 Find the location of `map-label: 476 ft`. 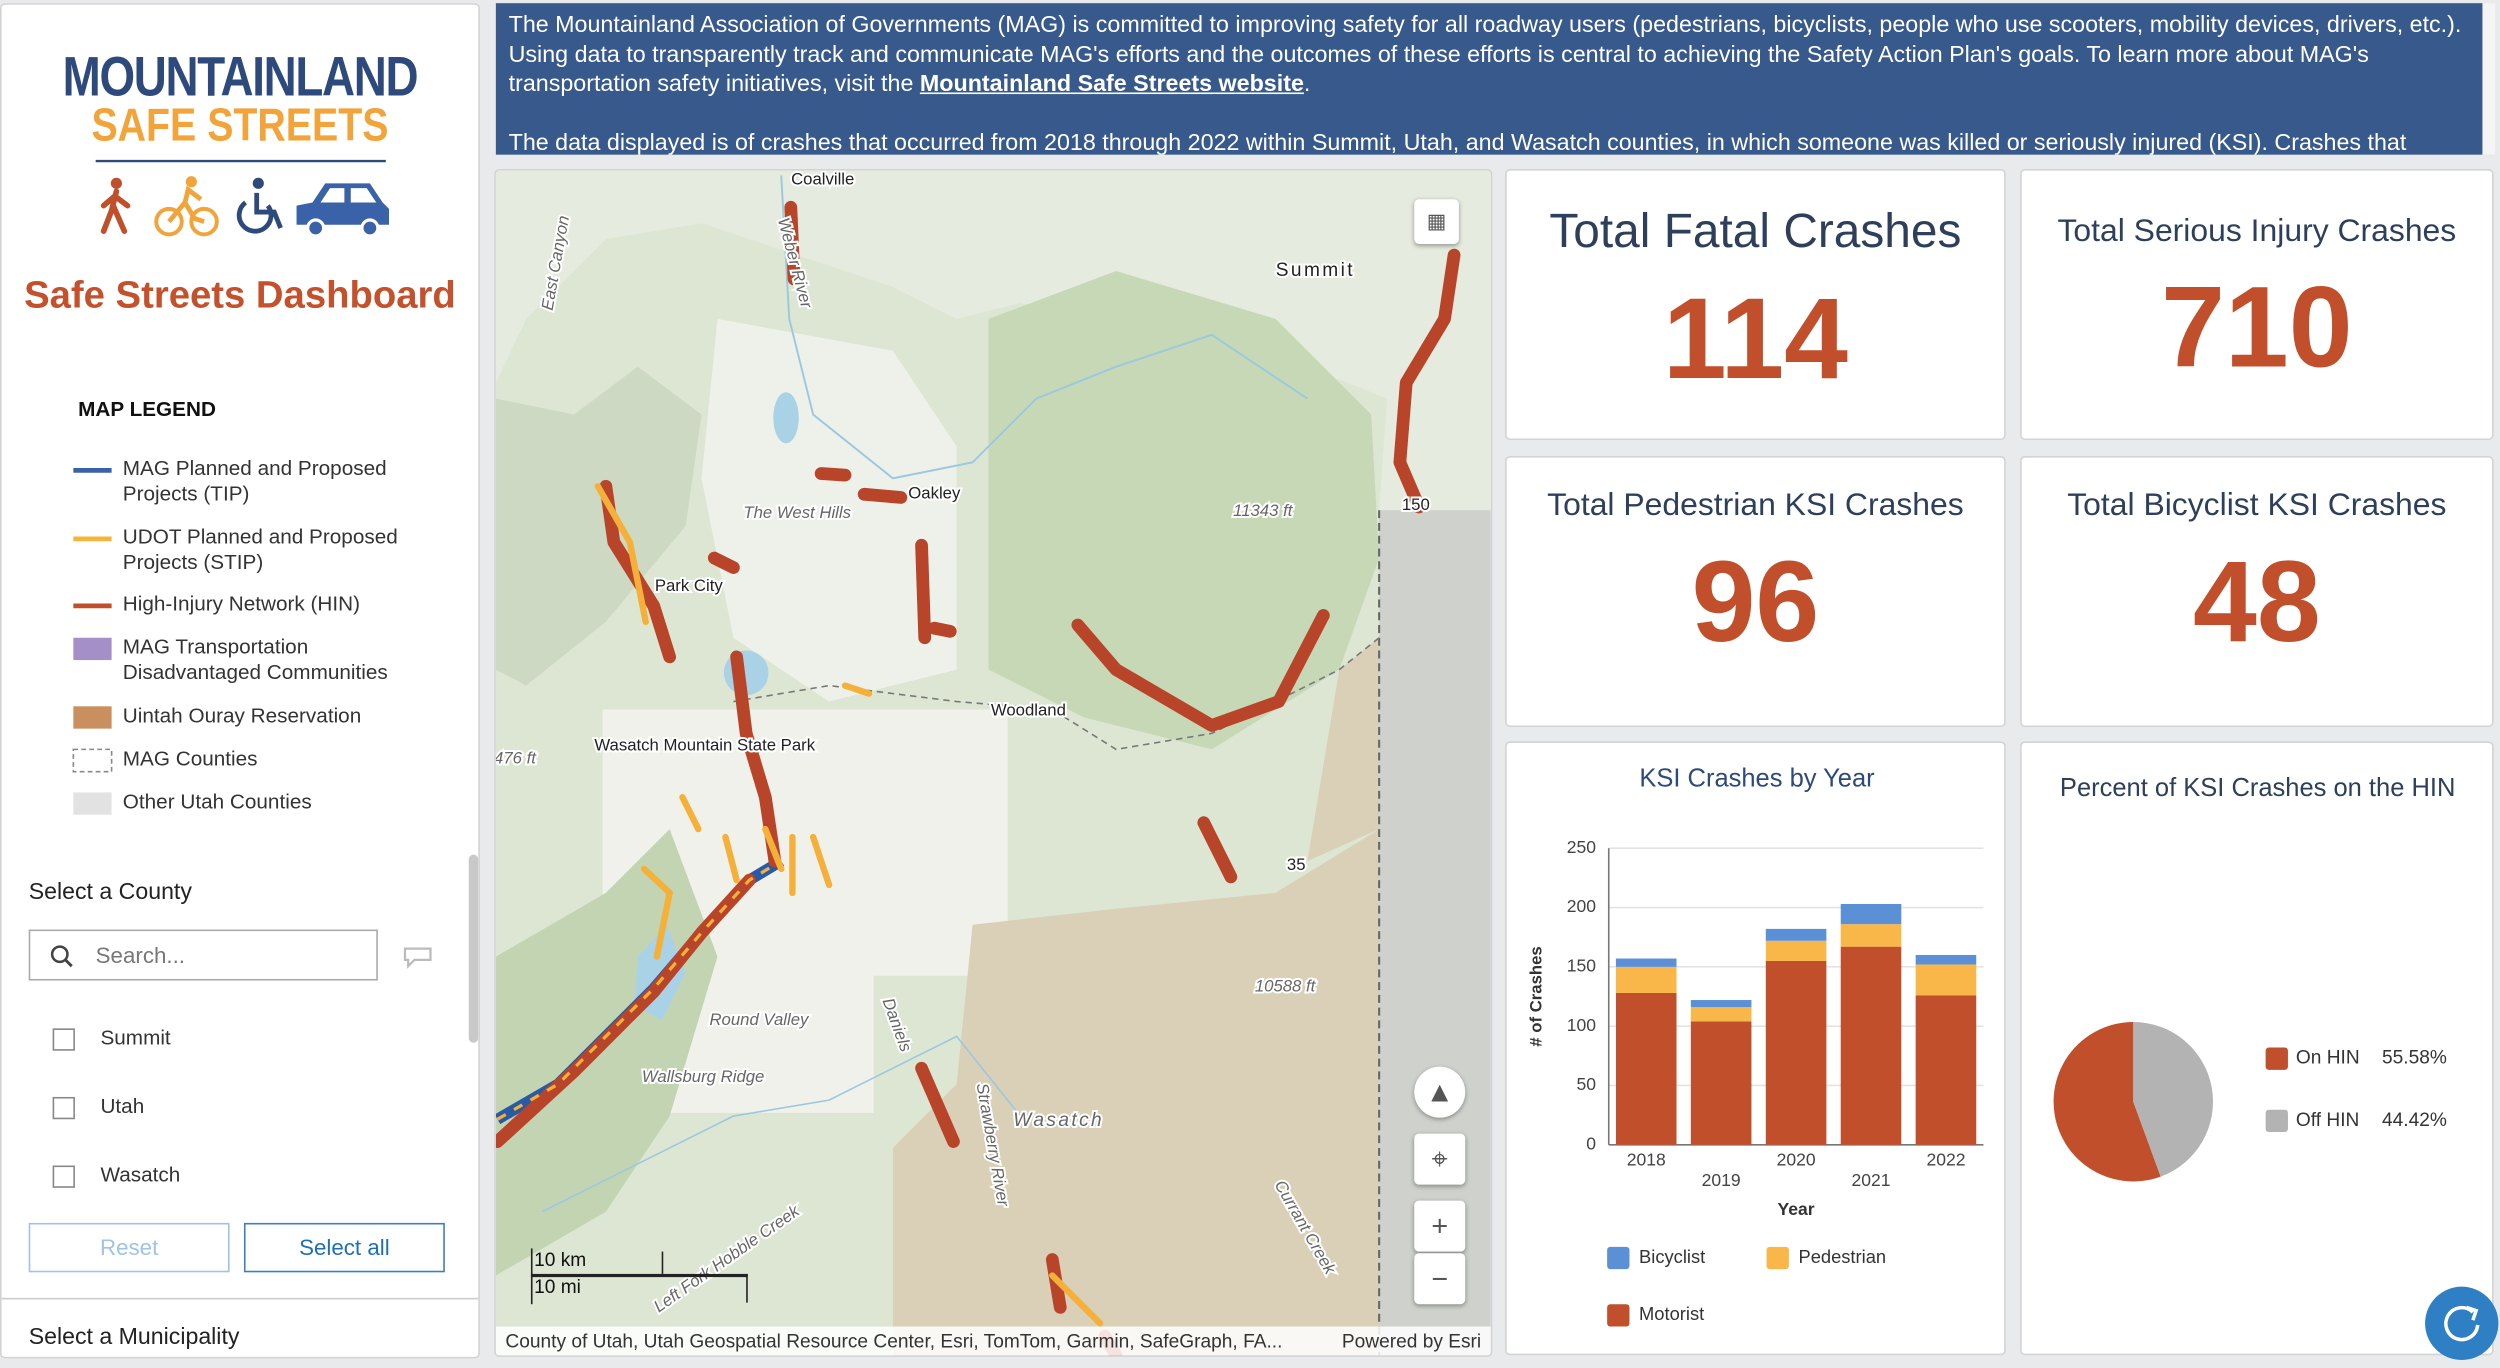

map-label: 476 ft is located at coordinates (516, 757).